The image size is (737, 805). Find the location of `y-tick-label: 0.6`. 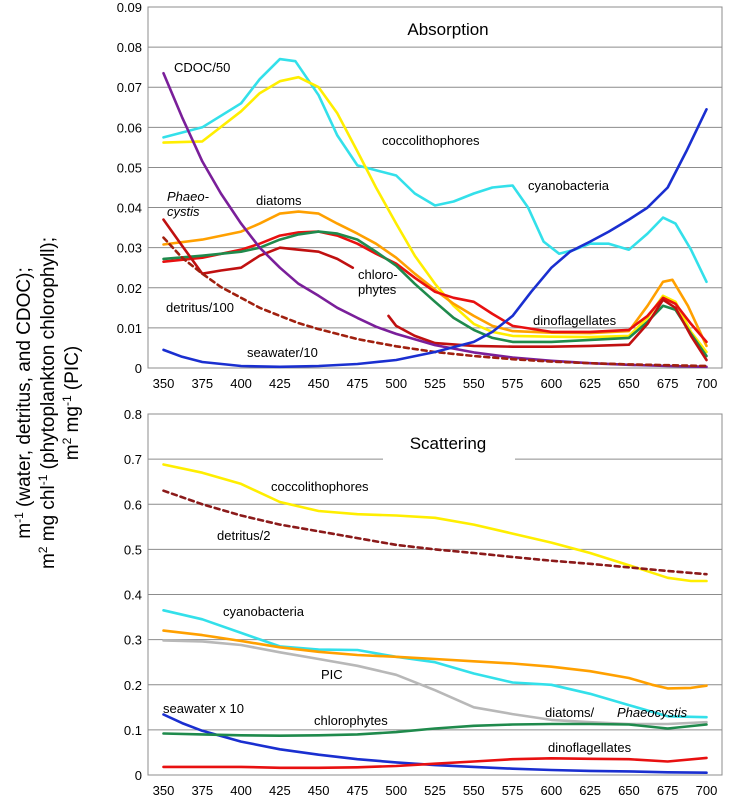

y-tick-label: 0.6 is located at coordinates (133, 504).